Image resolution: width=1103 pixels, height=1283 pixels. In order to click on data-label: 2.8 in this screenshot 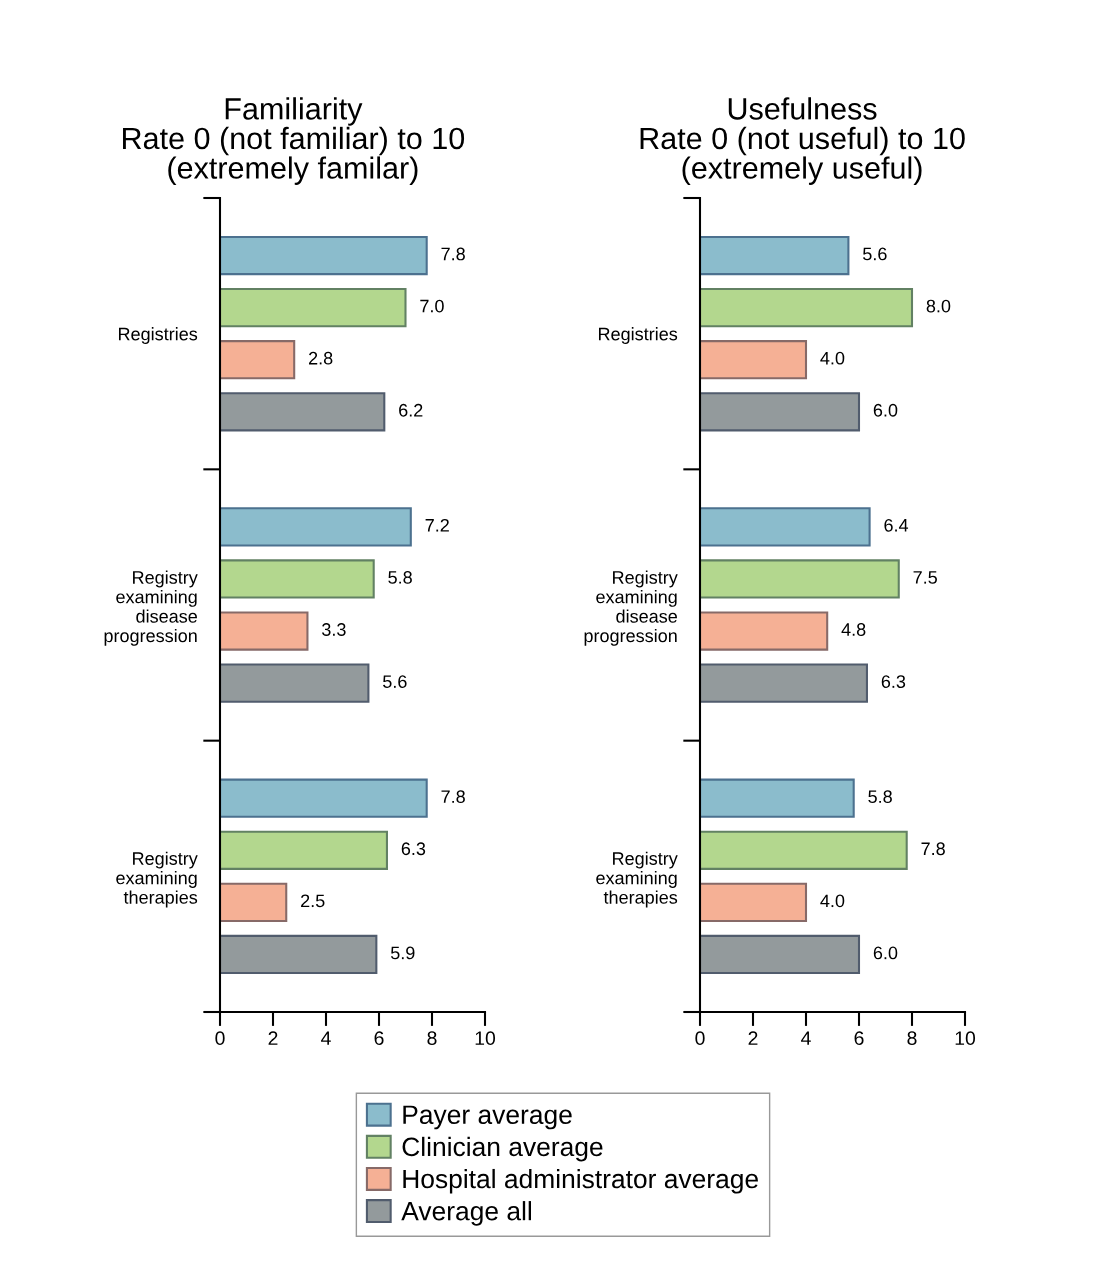, I will do `click(321, 358)`.